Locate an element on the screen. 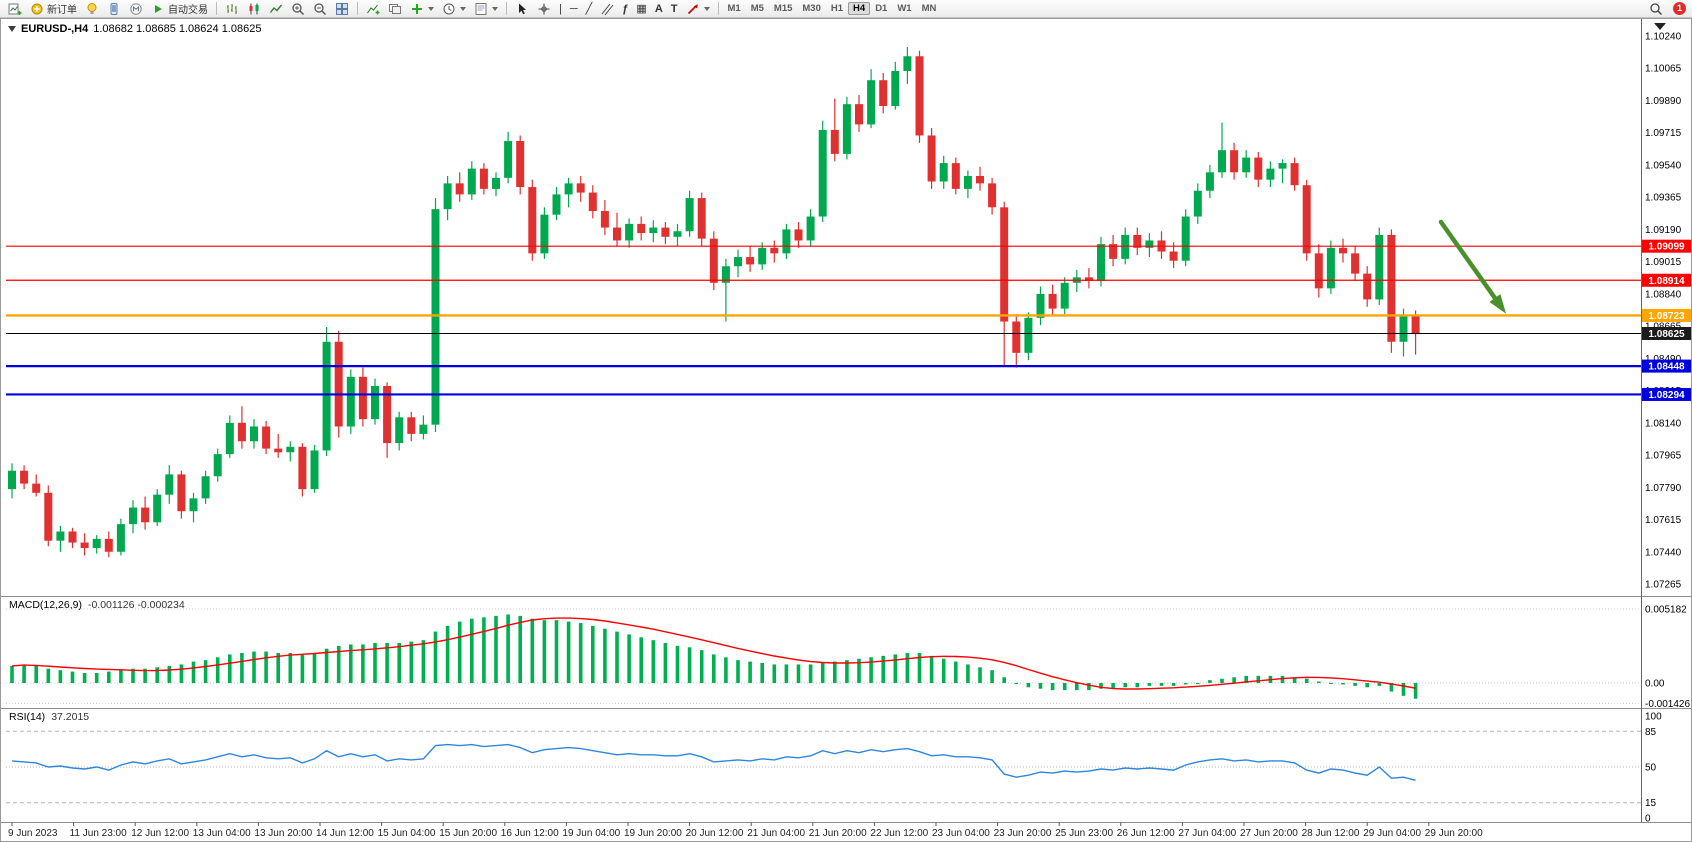  search-icon is located at coordinates (1656, 8).